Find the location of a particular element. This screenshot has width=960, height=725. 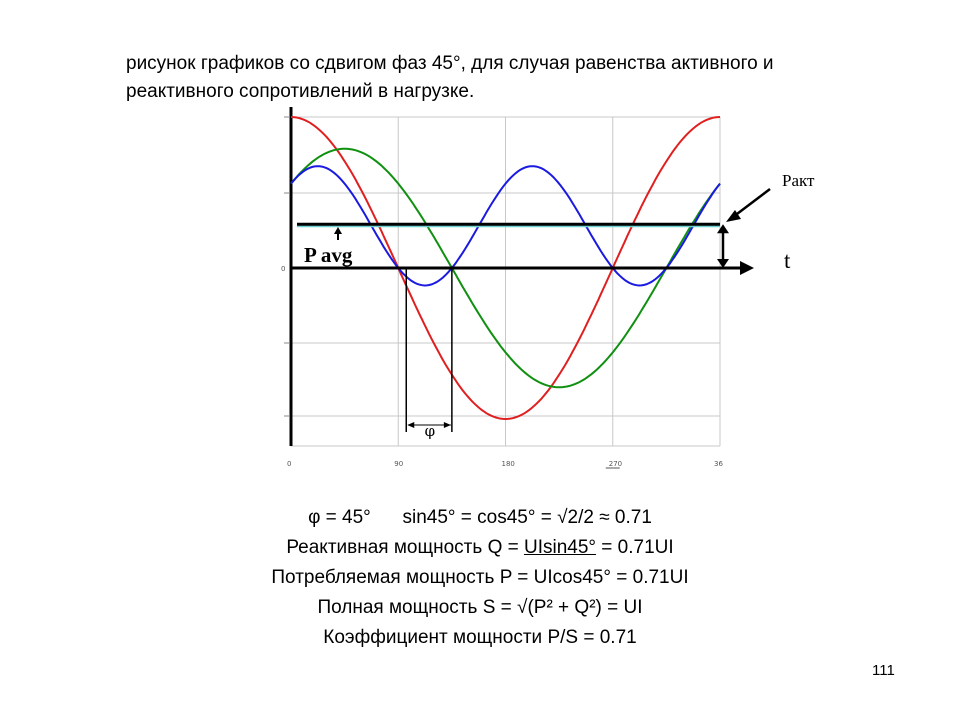

p-act-pointer is located at coordinates (751, 203).